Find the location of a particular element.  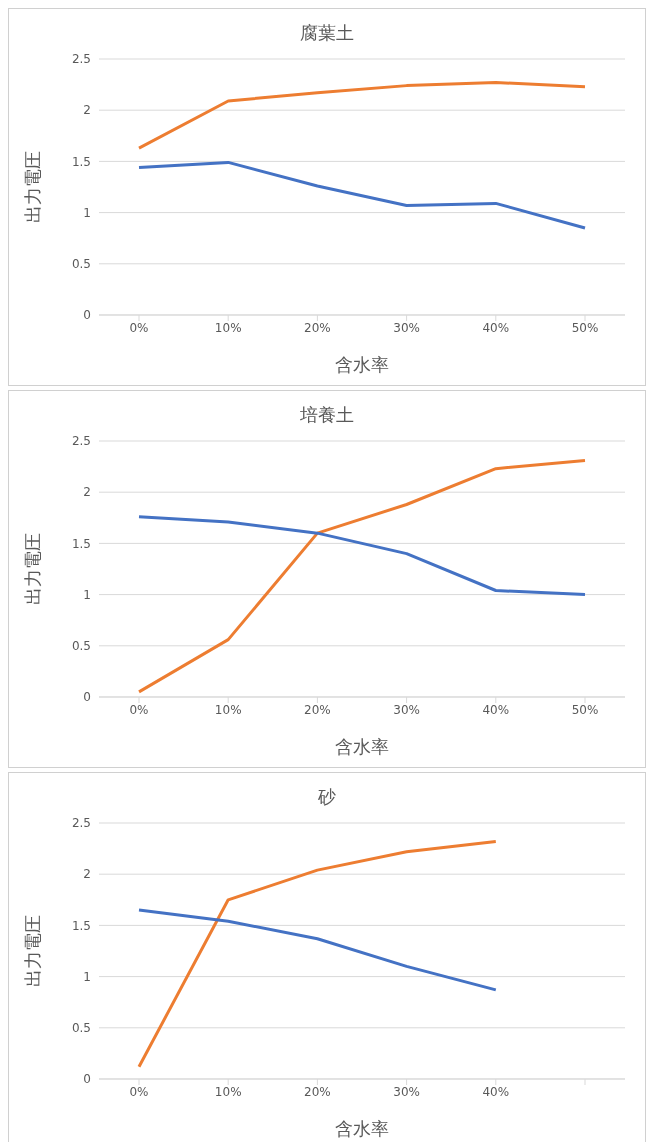

chart-title: 砂 is located at coordinates (327, 797).